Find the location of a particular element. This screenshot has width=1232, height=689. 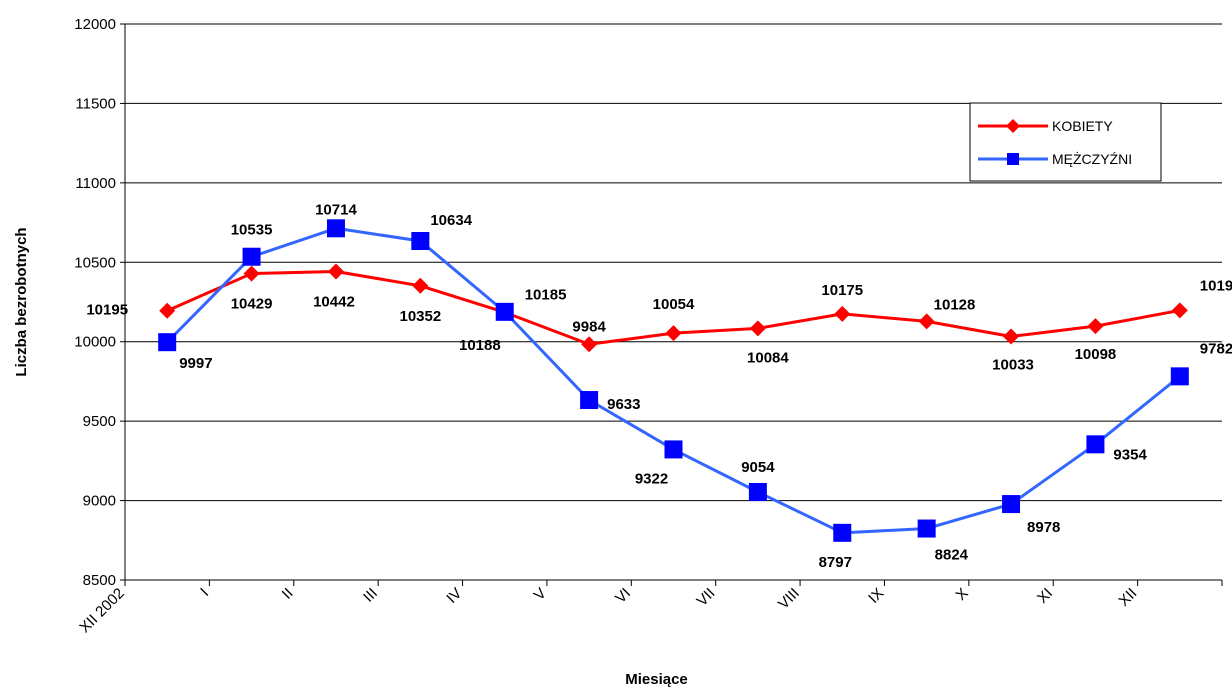

legend-entry-mezczyzni: MĘŻCZYŹNI is located at coordinates (1055, 158).